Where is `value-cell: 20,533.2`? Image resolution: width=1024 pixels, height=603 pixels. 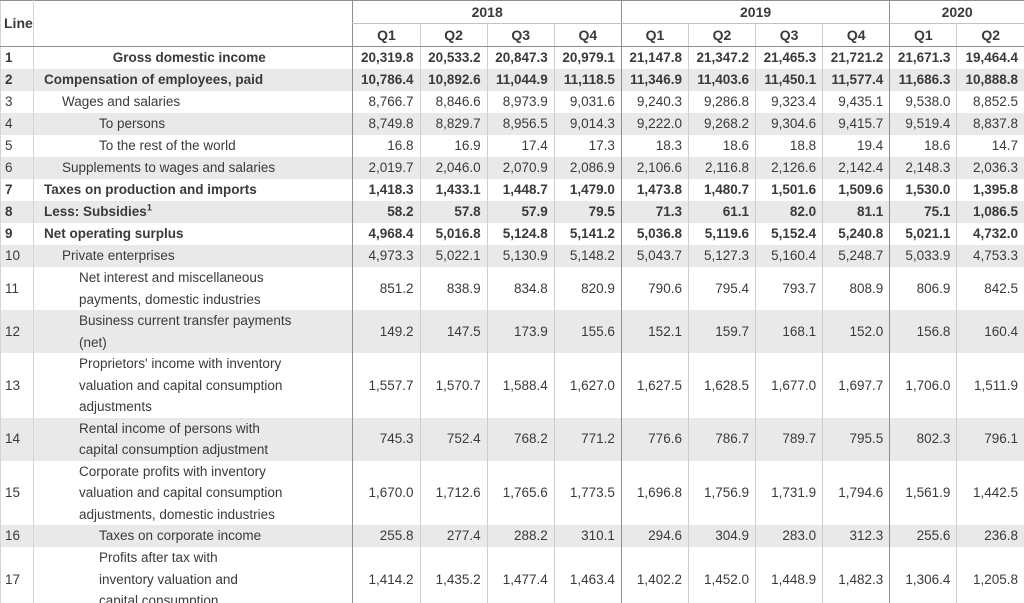
value-cell: 20,533.2 is located at coordinates (453, 57).